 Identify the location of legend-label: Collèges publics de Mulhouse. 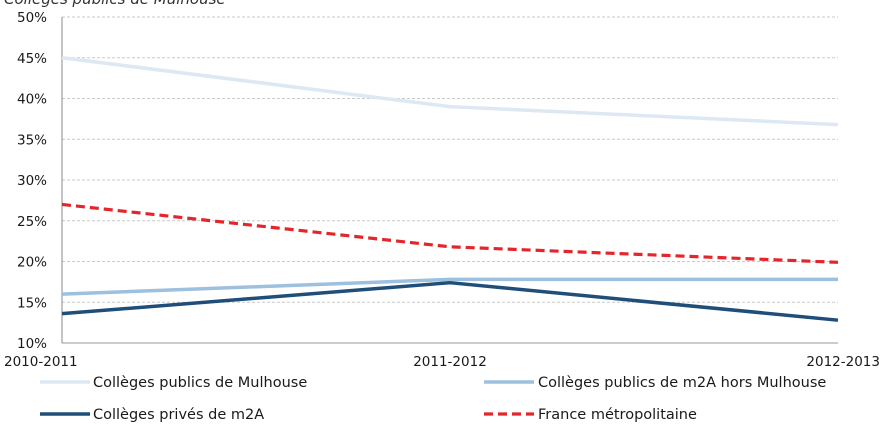
(200, 383).